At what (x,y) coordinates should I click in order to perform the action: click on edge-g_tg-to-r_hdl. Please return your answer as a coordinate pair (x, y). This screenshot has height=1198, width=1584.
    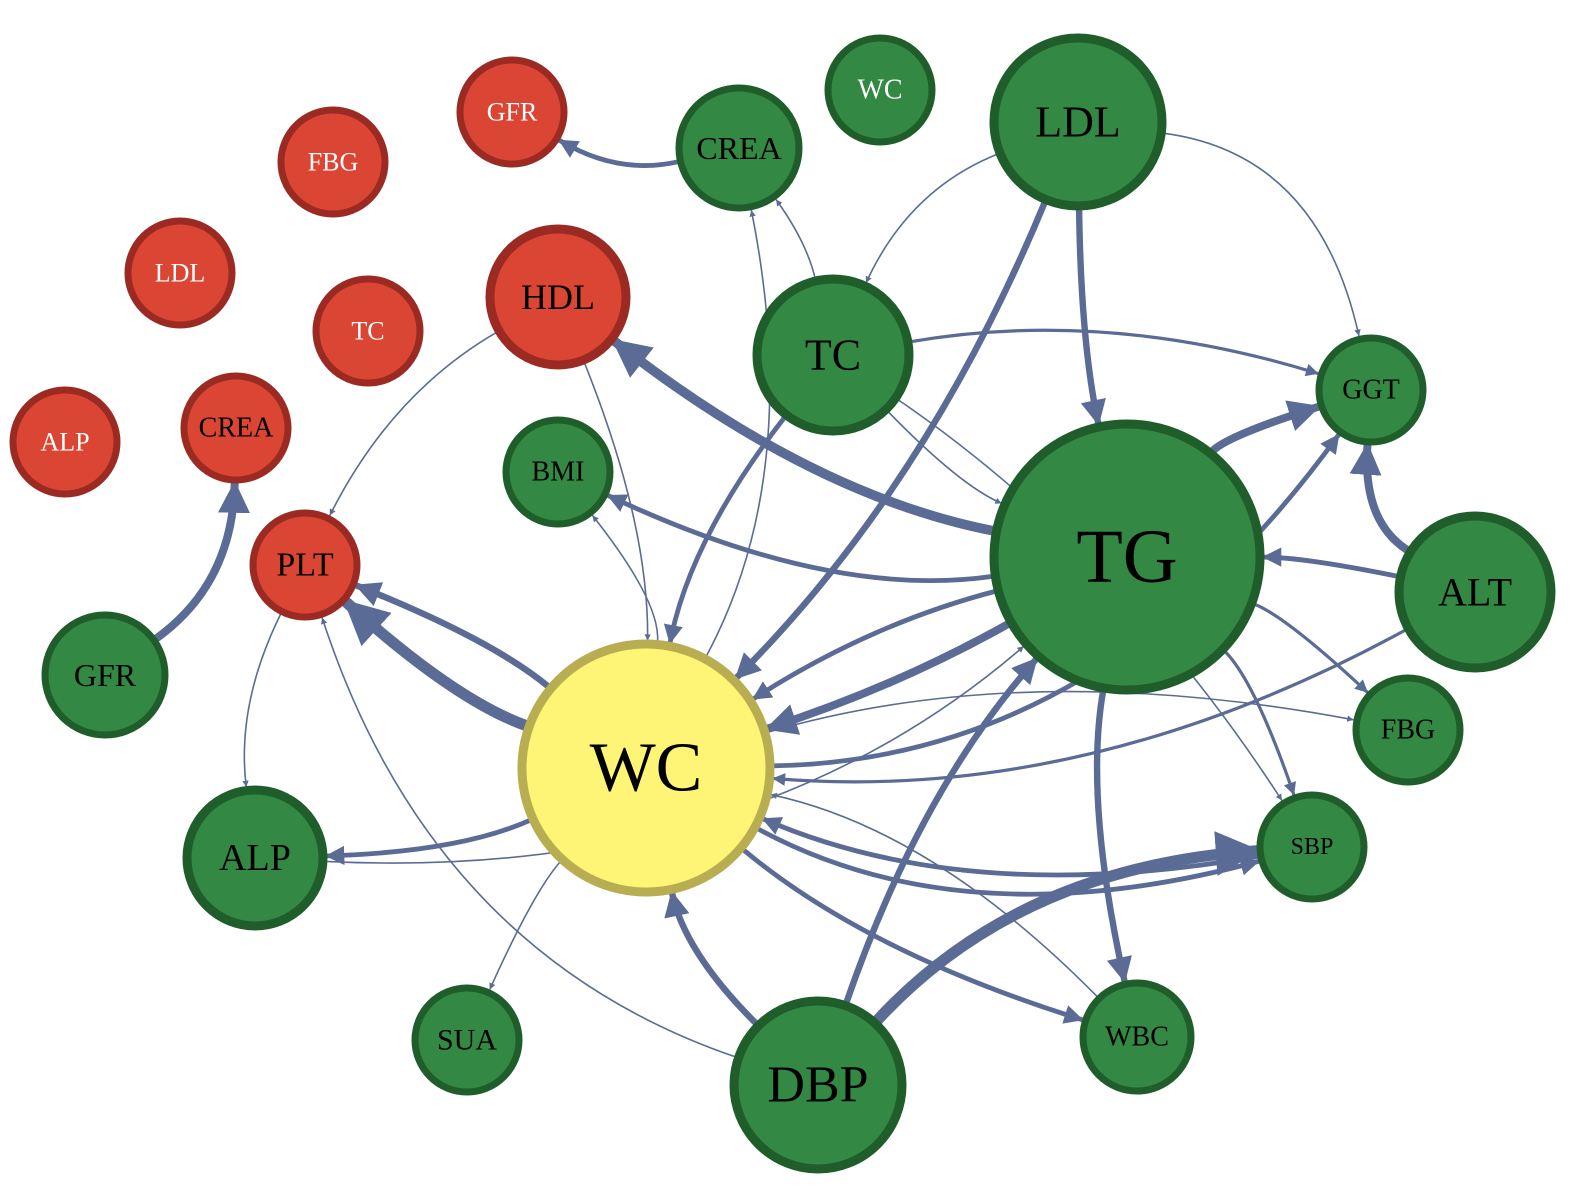
    Looking at the image, I should click on (804, 436).